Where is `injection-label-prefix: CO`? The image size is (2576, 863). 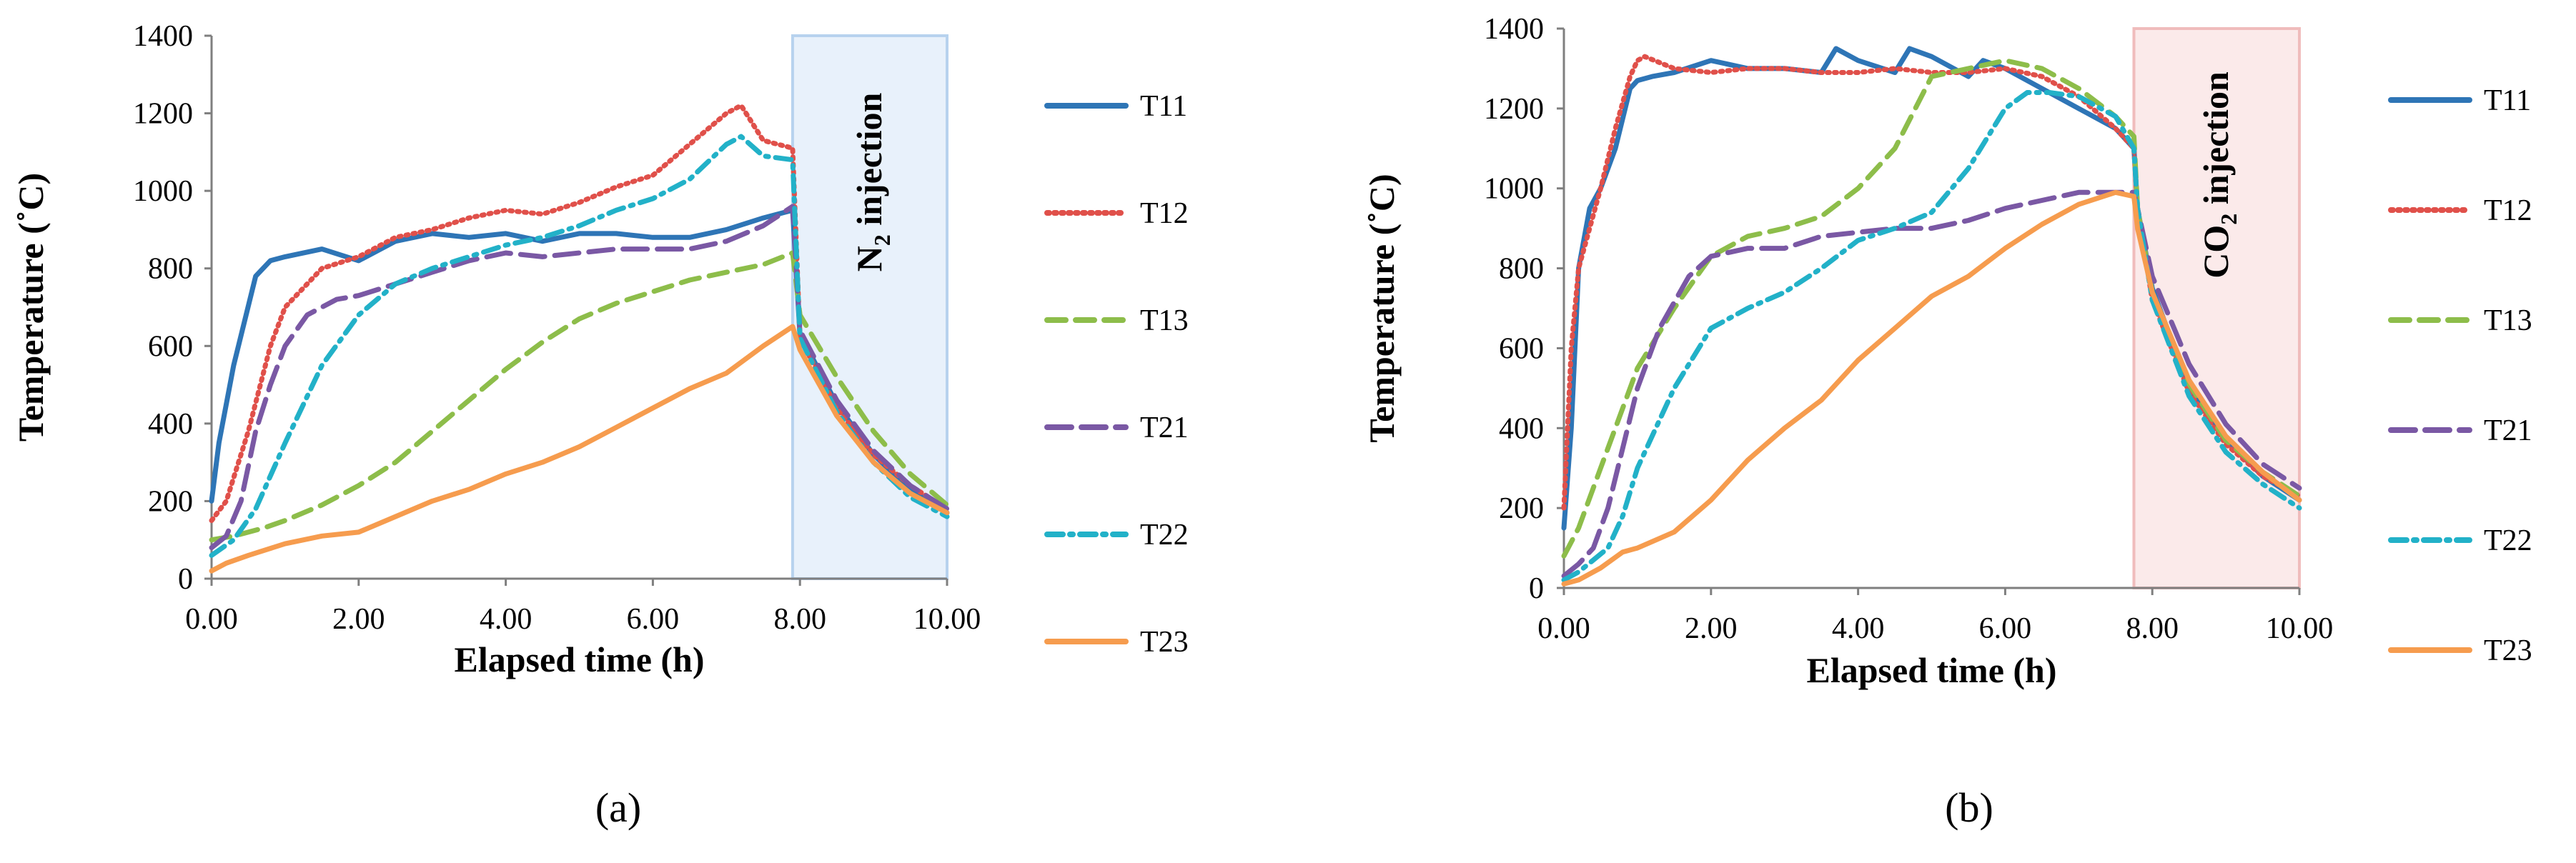 injection-label-prefix: CO is located at coordinates (2216, 252).